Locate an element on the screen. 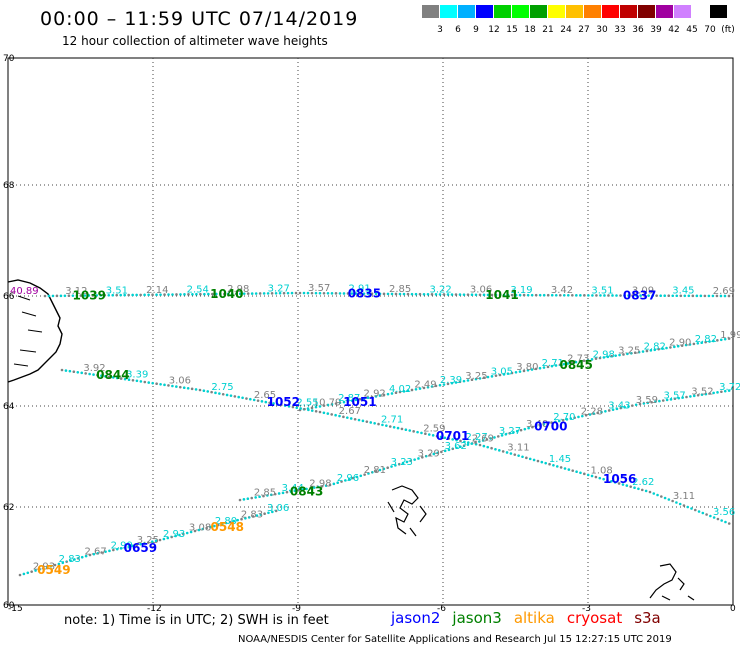 Image resolution: width=740 pixels, height=650 pixels. swh-value: 3.40 is located at coordinates (537, 424).